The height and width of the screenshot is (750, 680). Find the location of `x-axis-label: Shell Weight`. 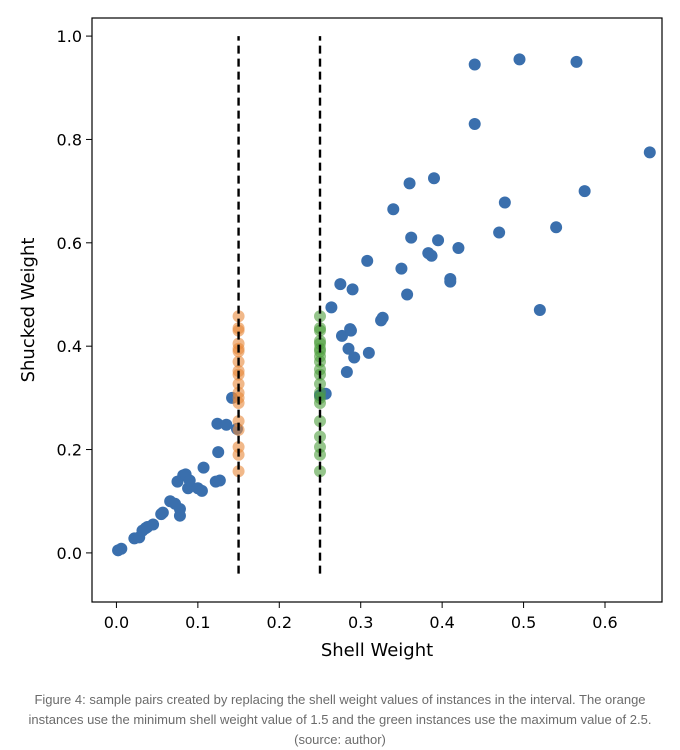

x-axis-label: Shell Weight is located at coordinates (377, 650).